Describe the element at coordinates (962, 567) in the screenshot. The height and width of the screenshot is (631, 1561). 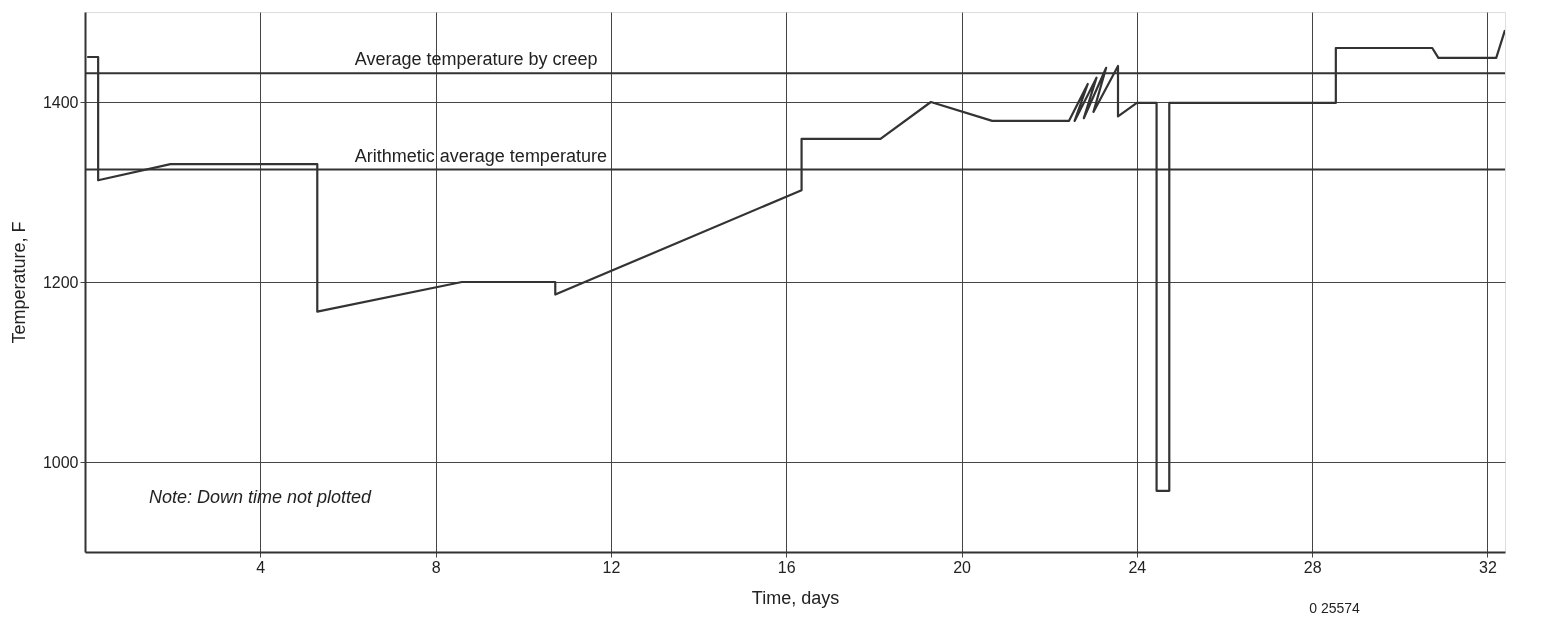
I see `x-tick-label: 20` at that location.